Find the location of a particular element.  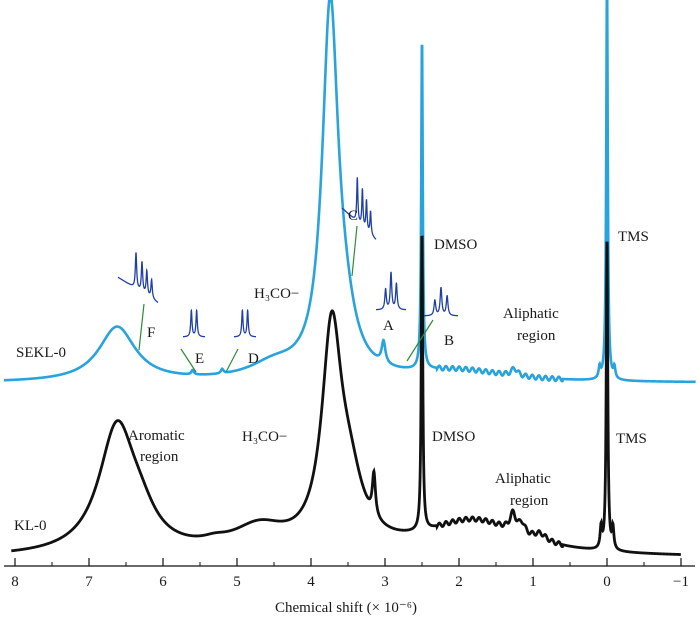

inset-letter-f: F is located at coordinates (151, 333).